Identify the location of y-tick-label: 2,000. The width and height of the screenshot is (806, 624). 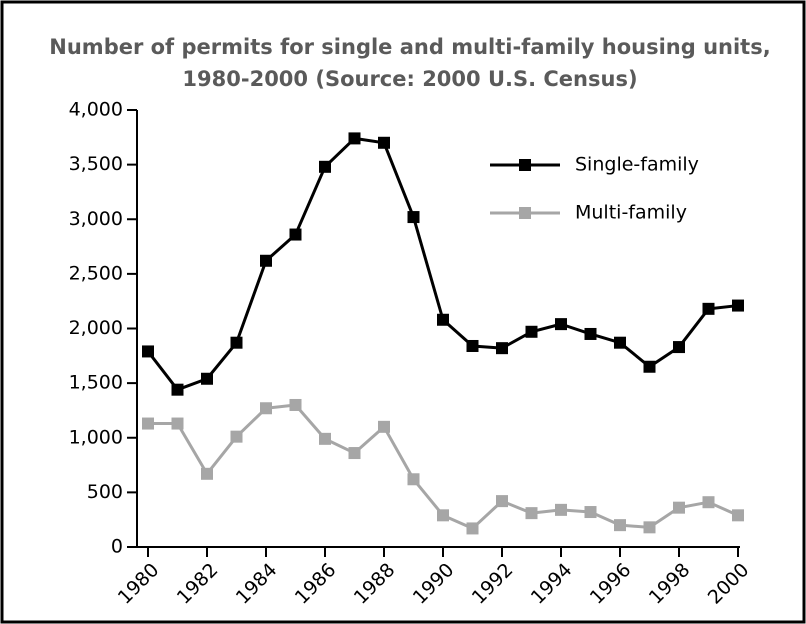
(96, 328).